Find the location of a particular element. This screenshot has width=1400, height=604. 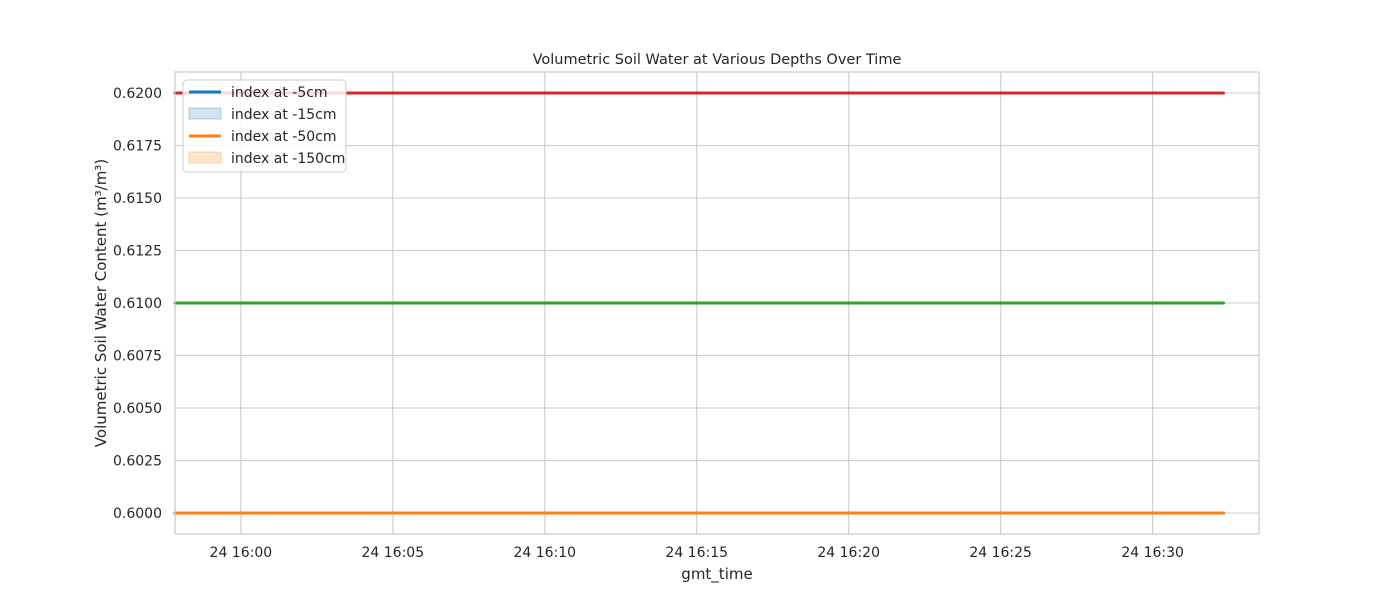

legend-label: index at -15cm is located at coordinates (283, 115).